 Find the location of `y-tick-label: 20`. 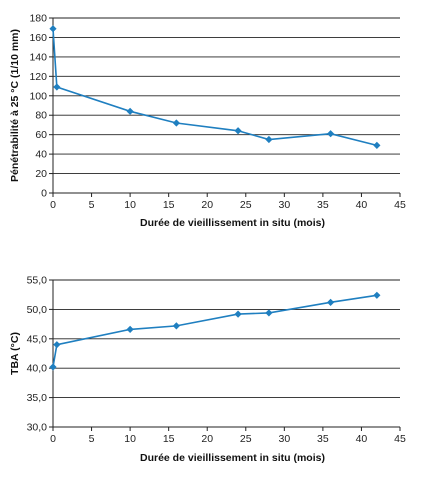

y-tick-label: 20 is located at coordinates (41, 174).